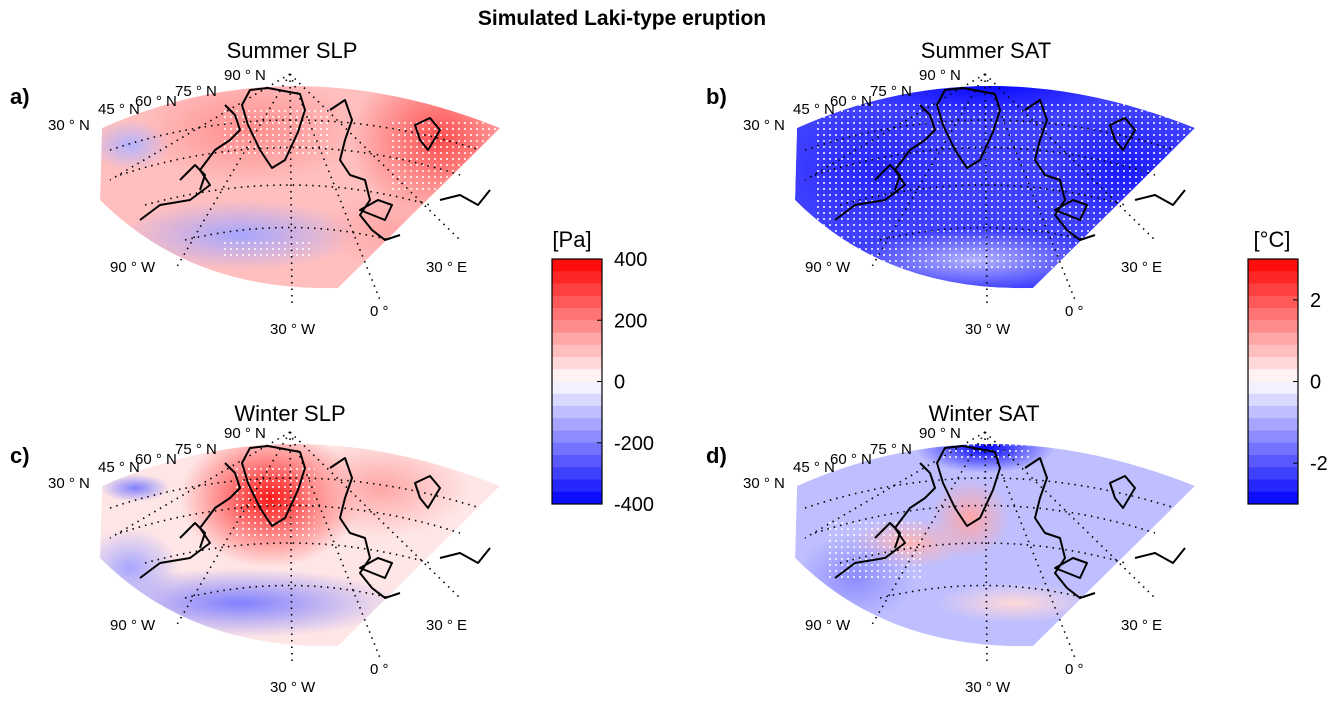 This screenshot has width=1338, height=702. Describe the element at coordinates (984, 413) in the screenshot. I see `panel-title: Winter SAT` at that location.